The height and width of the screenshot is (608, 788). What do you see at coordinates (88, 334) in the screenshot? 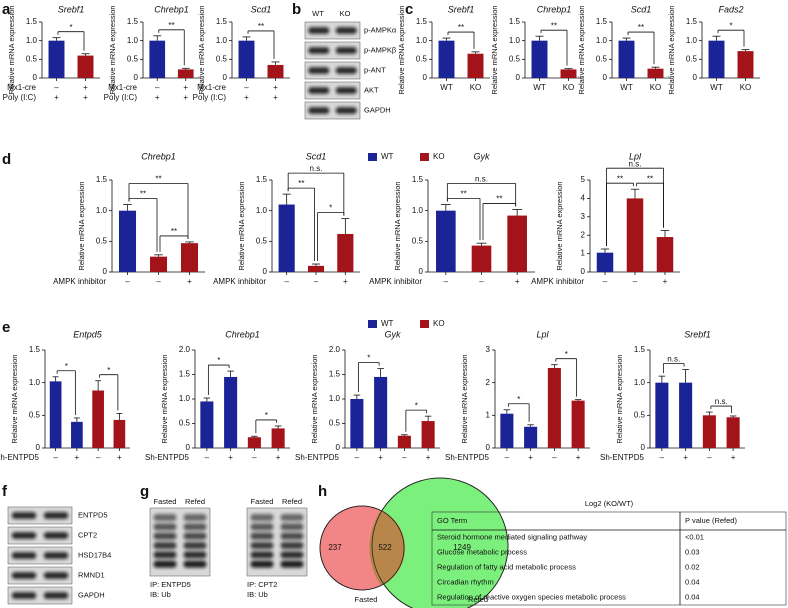
I see `chart-title: Entpd5` at bounding box center [88, 334].